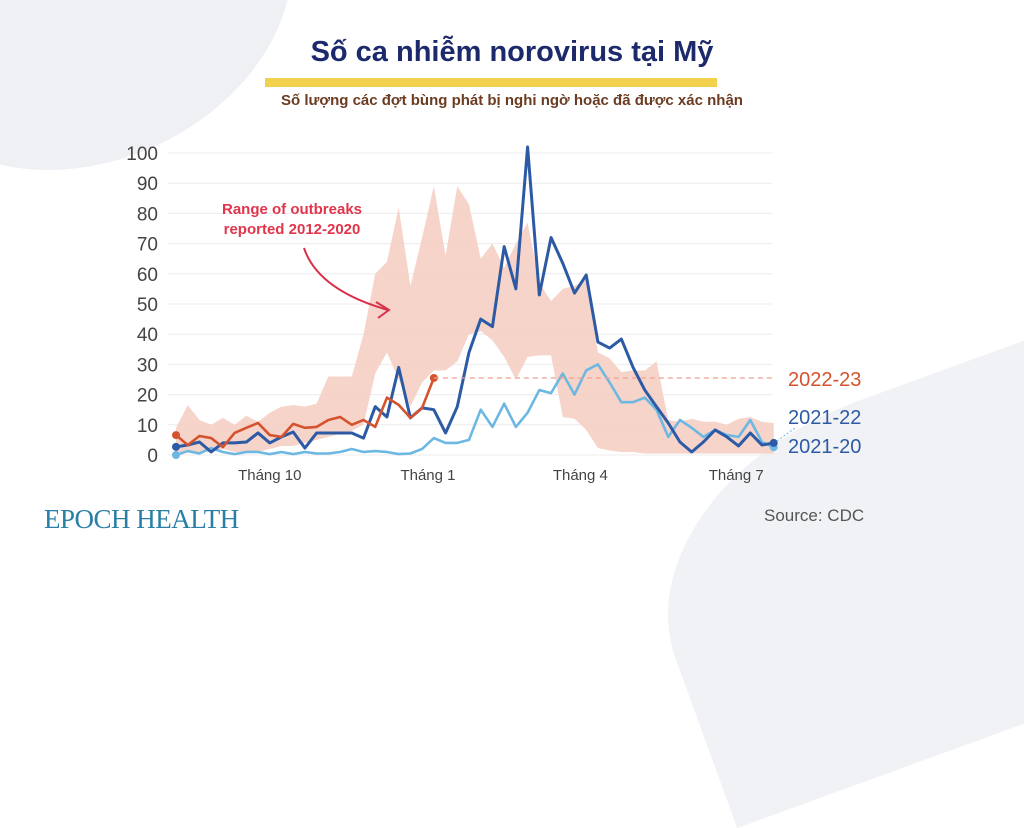 This screenshot has height=828, width=1024. Describe the element at coordinates (292, 209) in the screenshot. I see `annotation-line1: Range of outbreaks` at that location.